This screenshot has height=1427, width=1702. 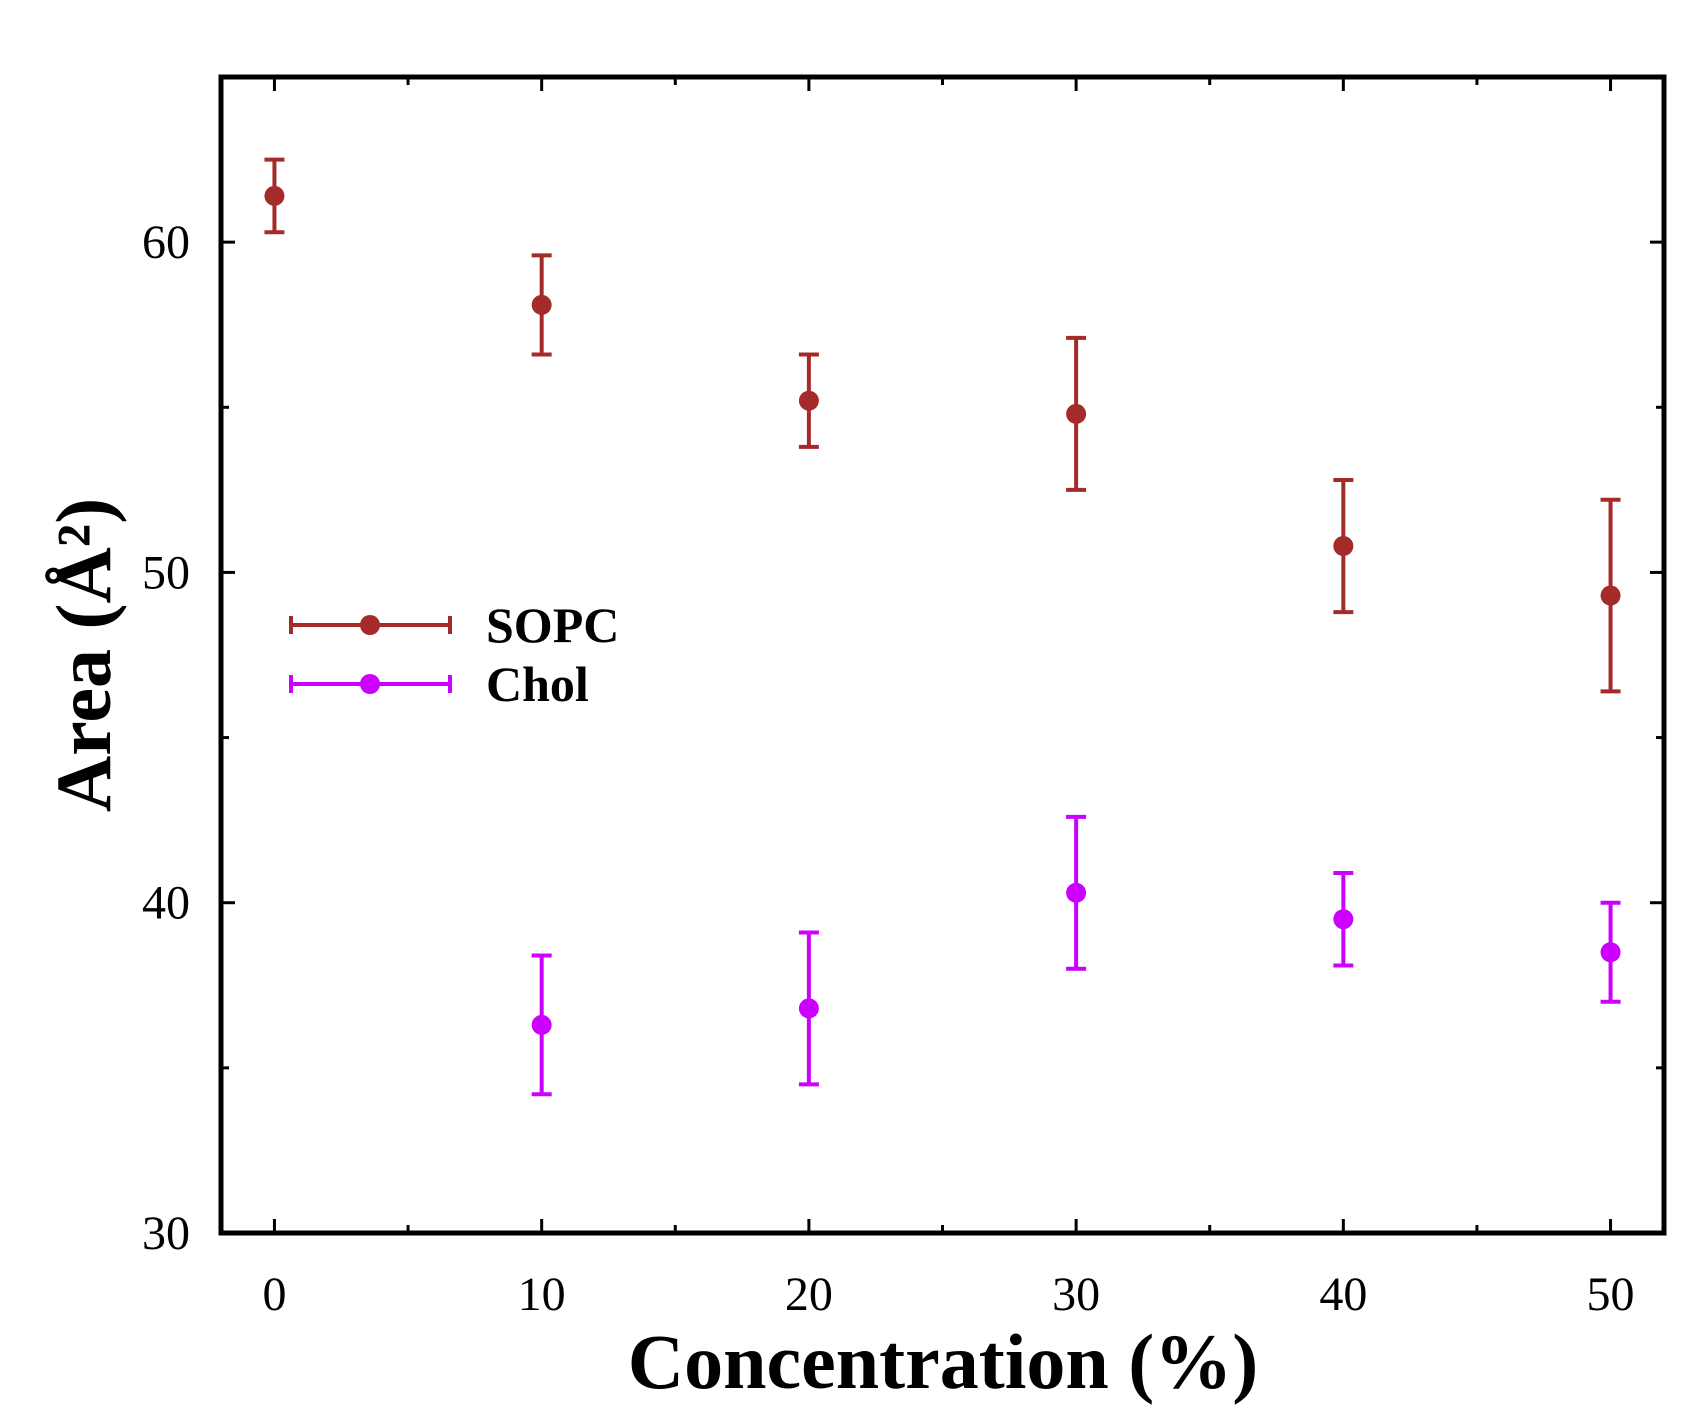 What do you see at coordinates (552, 625) in the screenshot?
I see `legend-label: SOPC` at bounding box center [552, 625].